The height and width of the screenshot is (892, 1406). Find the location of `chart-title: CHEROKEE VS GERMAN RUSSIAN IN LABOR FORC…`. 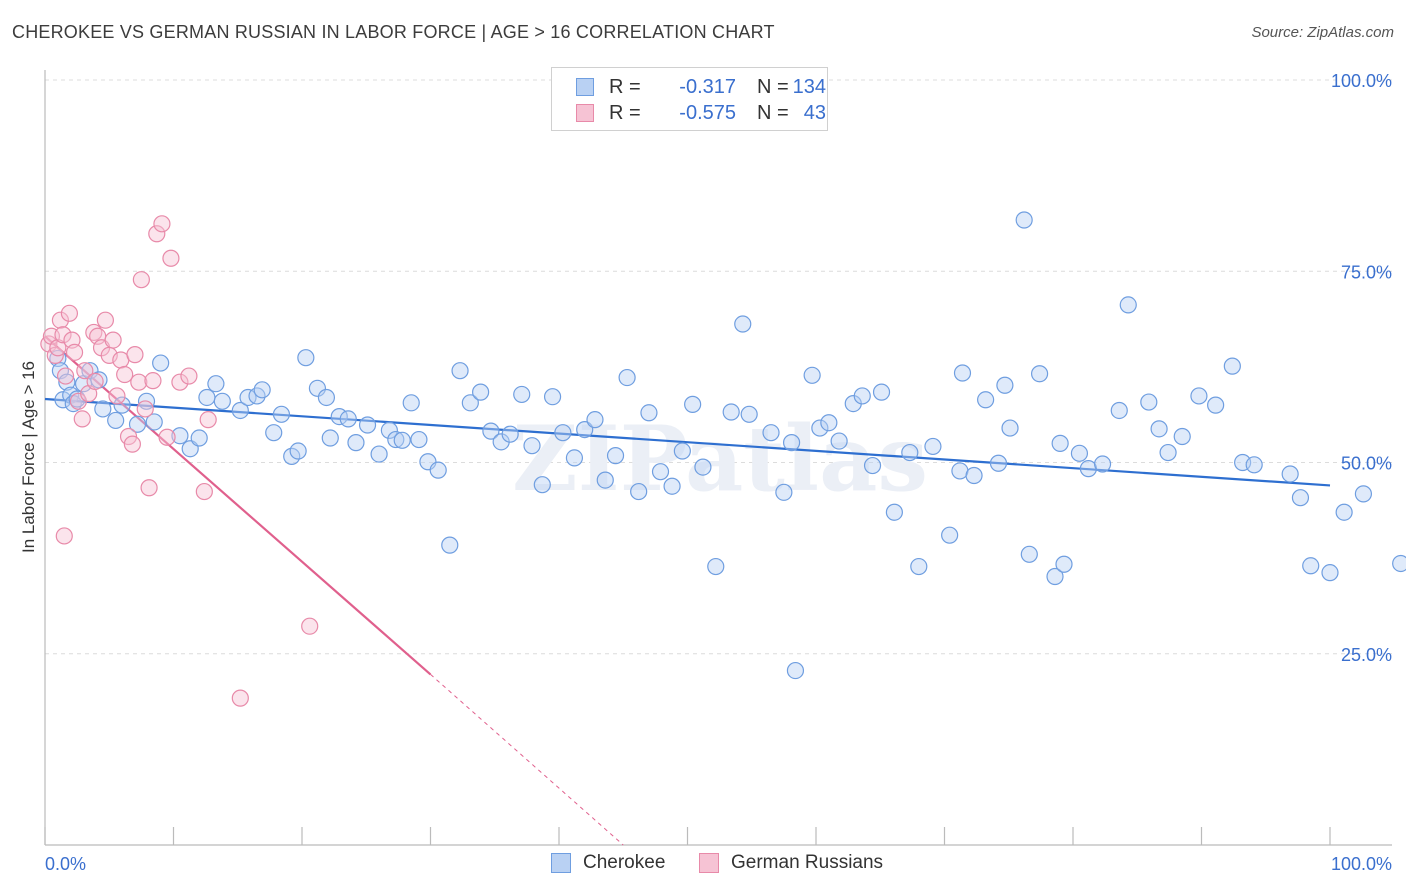

chart-title: CHEROKEE VS GERMAN RUSSIAN IN LABOR FORC… is located at coordinates (393, 32).